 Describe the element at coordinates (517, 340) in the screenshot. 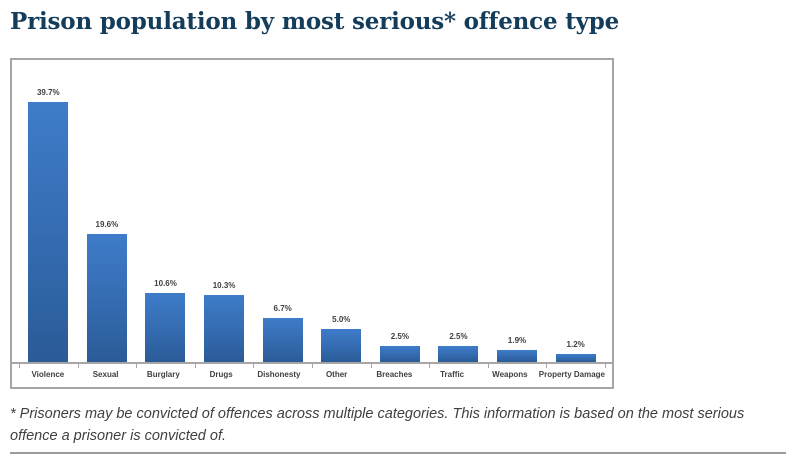

I see `bar-value-label: 1.9%` at that location.